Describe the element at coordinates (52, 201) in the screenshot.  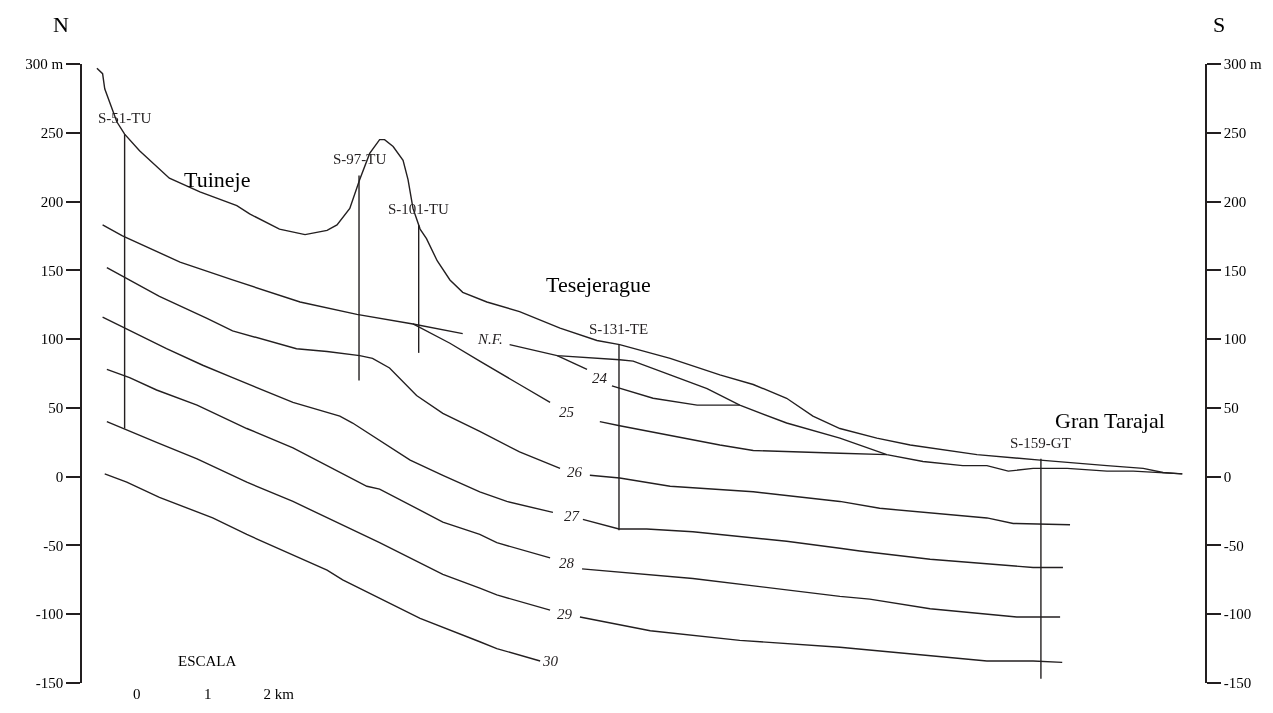
I see `y-tick-label: 200` at that location.